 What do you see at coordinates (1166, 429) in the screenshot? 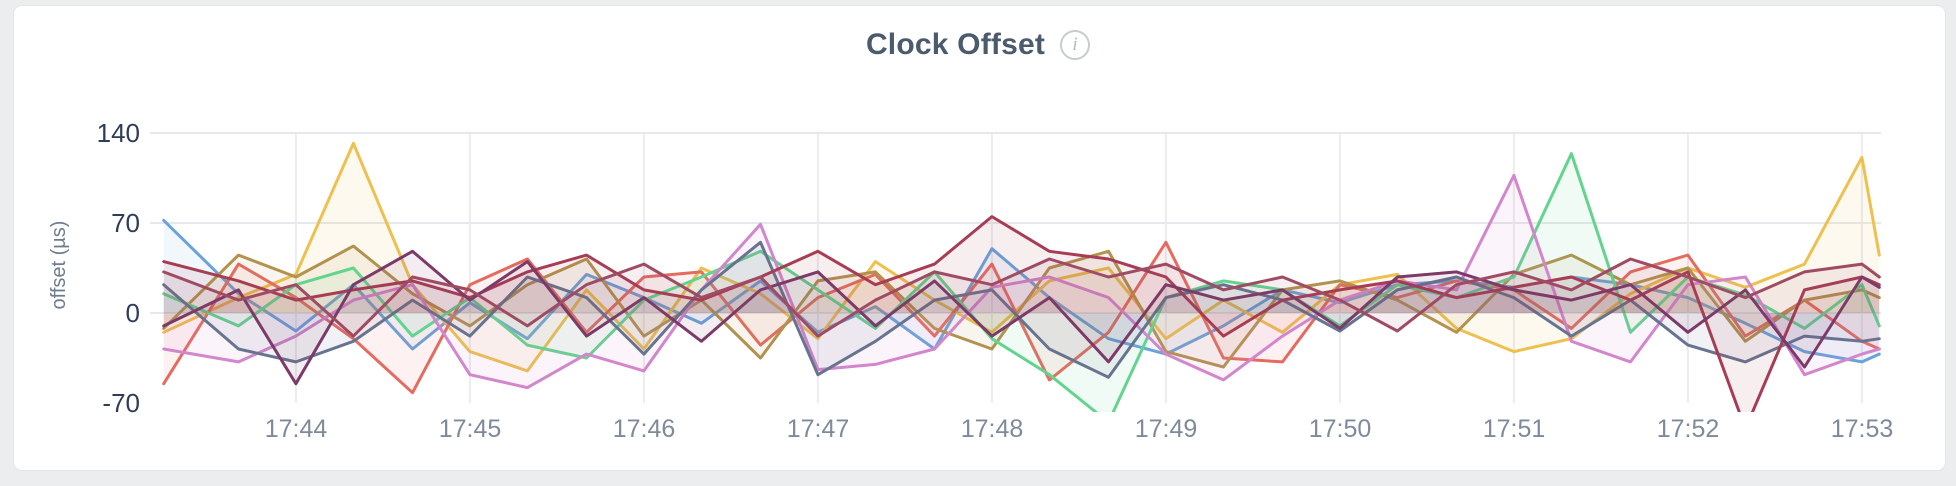
I see `x-tick-label: 17:49` at bounding box center [1166, 429].